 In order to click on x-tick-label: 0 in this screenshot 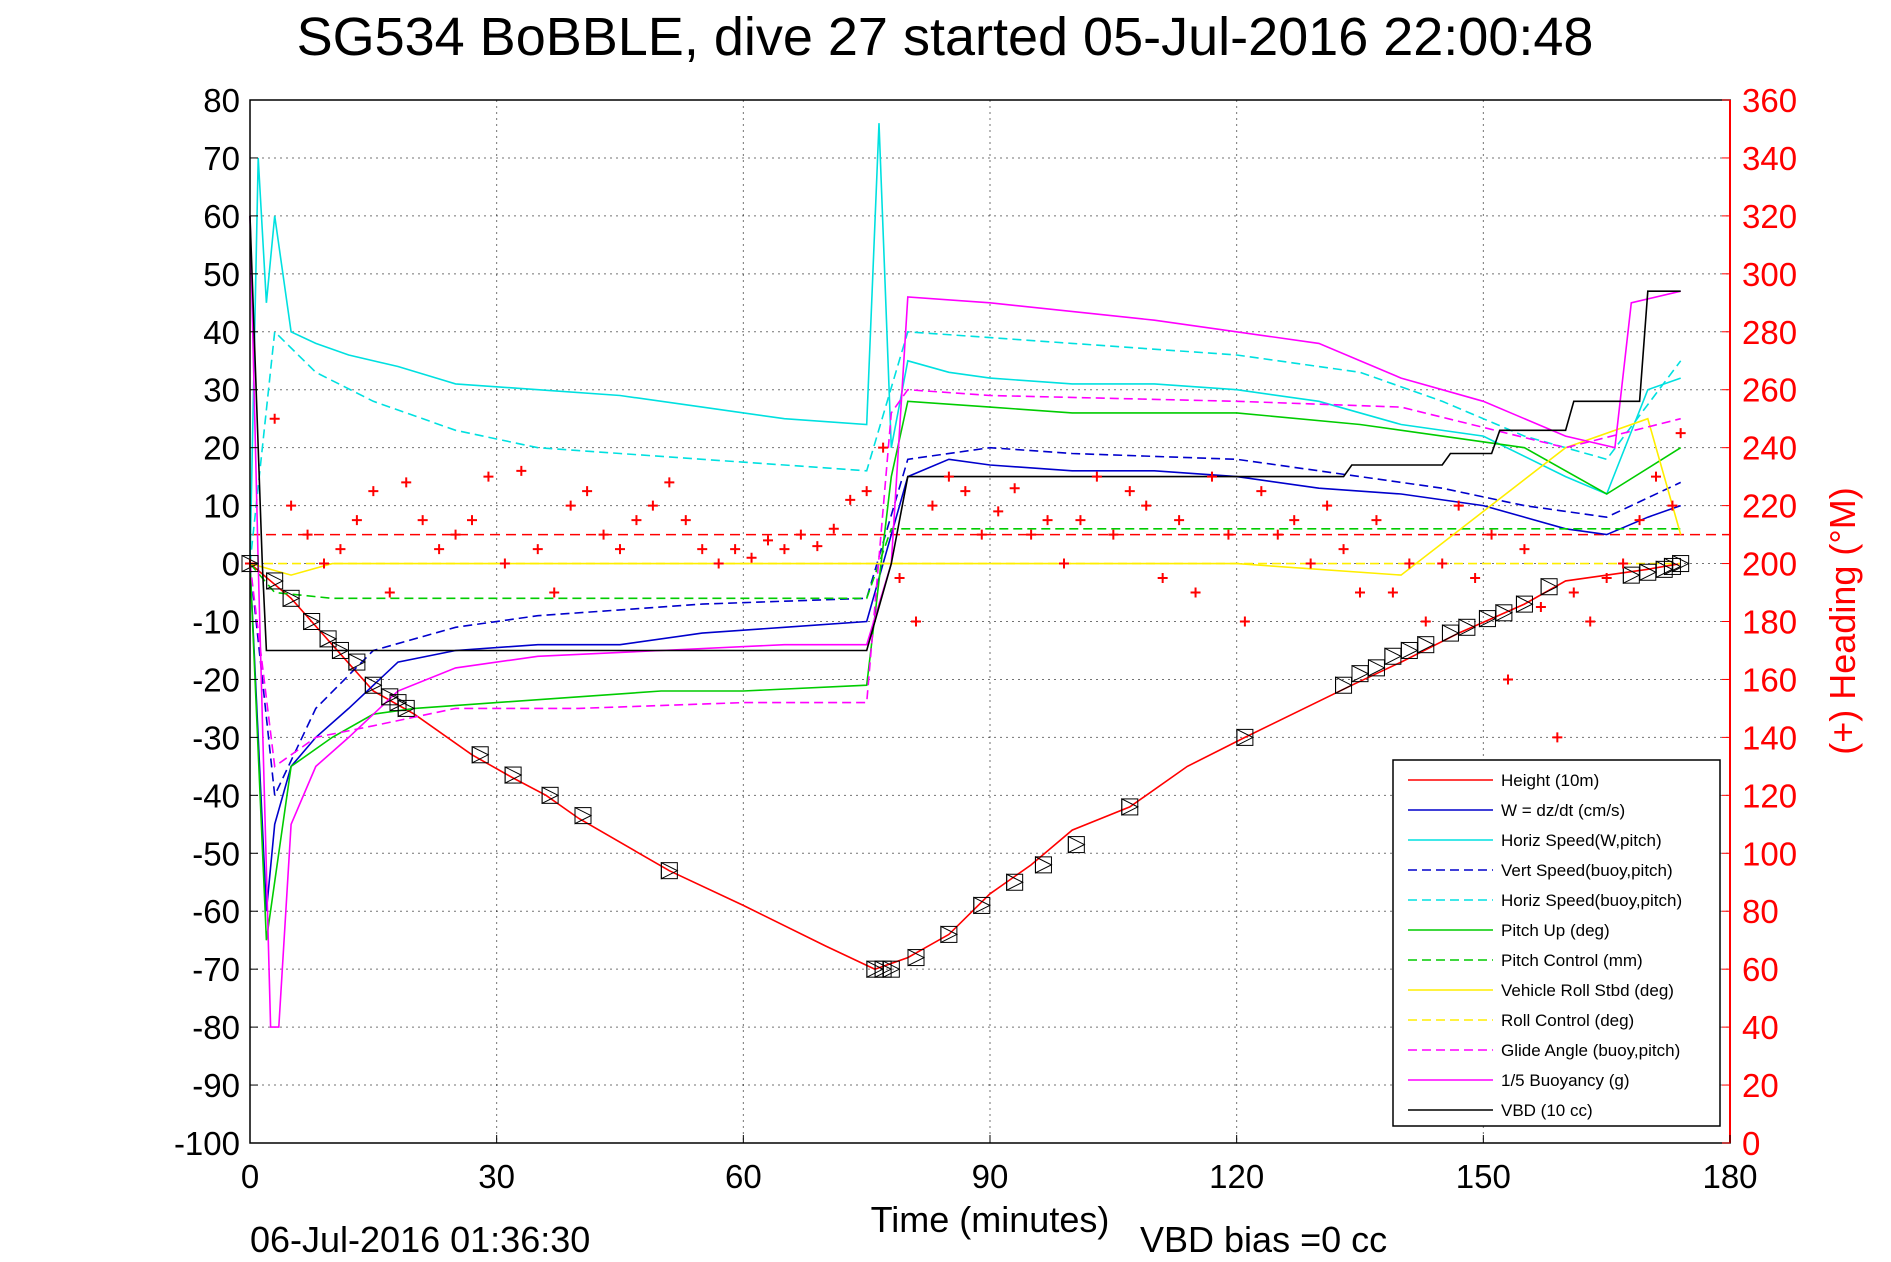, I will do `click(250, 1176)`.